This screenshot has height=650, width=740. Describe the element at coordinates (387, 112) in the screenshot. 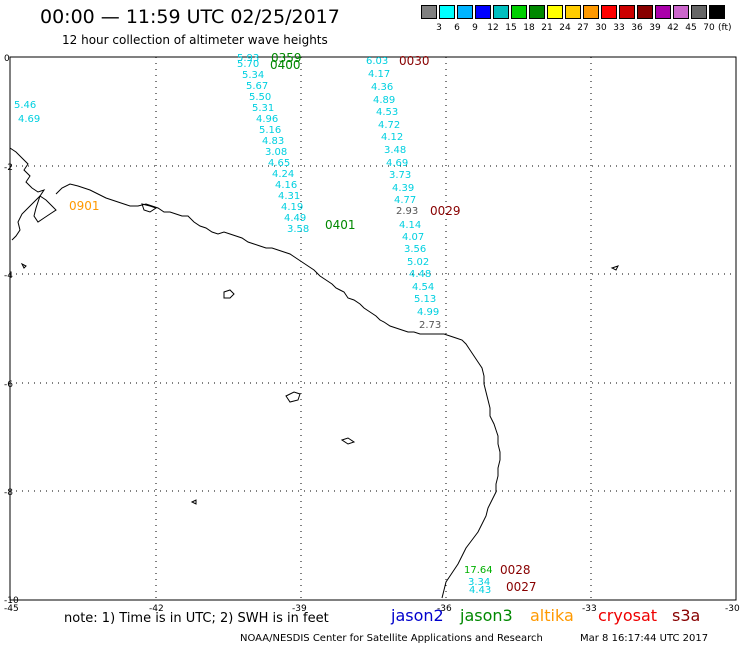

I see `swh-value: 4.53` at that location.